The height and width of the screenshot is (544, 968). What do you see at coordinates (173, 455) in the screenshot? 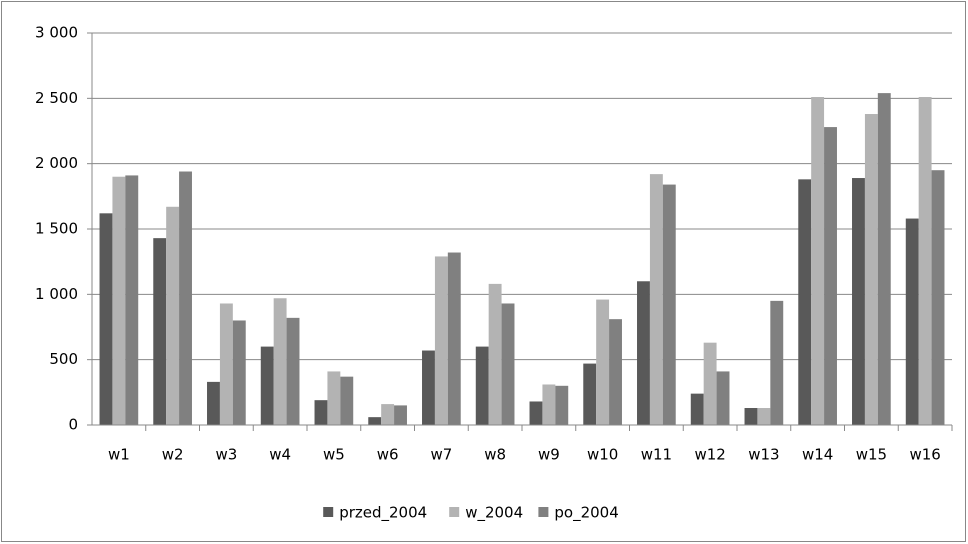
I see `x-tick-label: w2` at bounding box center [173, 455].